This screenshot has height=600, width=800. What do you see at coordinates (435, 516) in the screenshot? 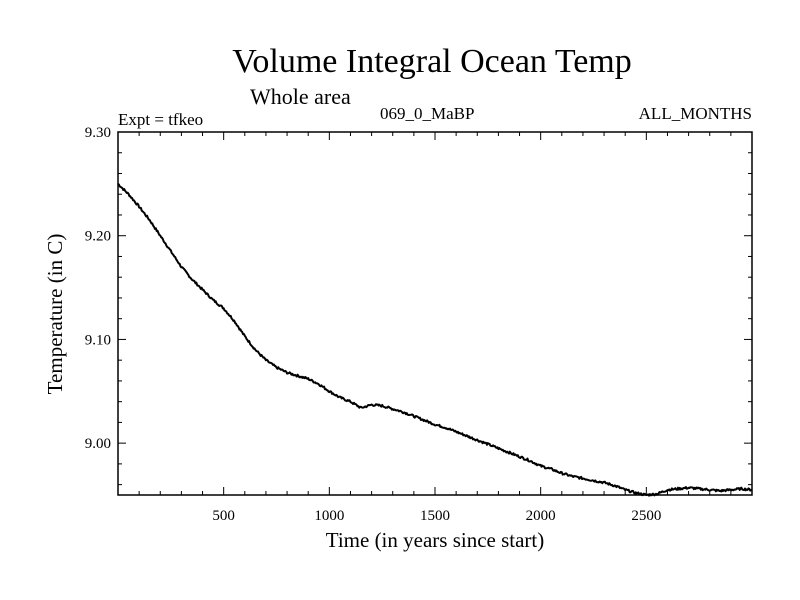
I see `x-tick-label: 1500` at bounding box center [435, 516].